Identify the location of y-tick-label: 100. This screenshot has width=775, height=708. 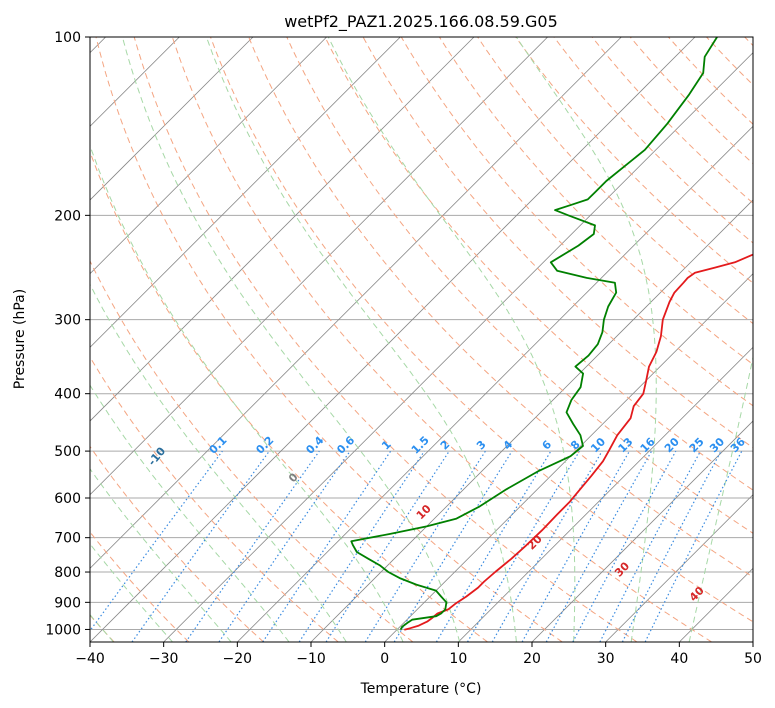
(67, 38).